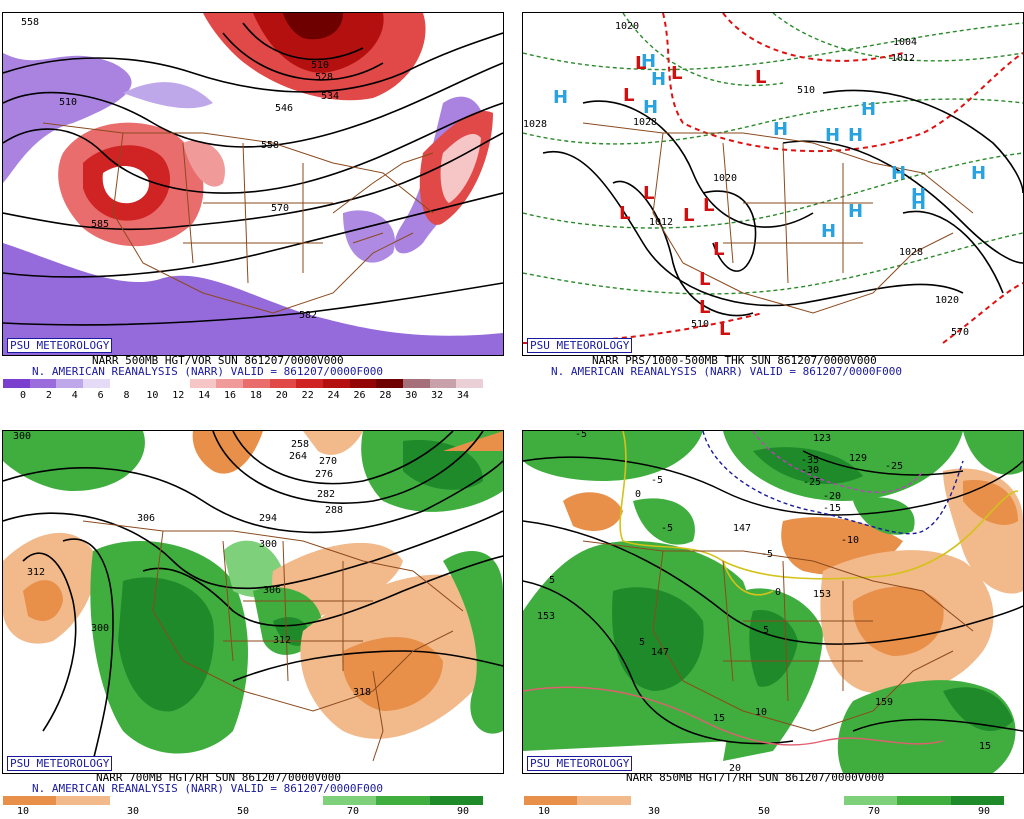 Image resolution: width=1024 pixels, height=819 pixels. What do you see at coordinates (810, 470) in the screenshot?
I see `temperature-label: -30` at bounding box center [810, 470].